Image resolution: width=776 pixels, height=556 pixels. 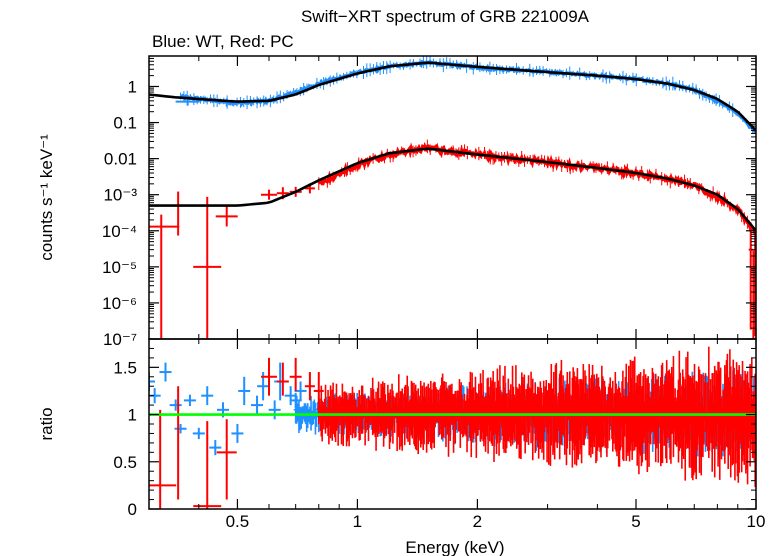 What do you see at coordinates (536, 189) in the screenshot?
I see `pc-spectrum-points` at bounding box center [536, 189].